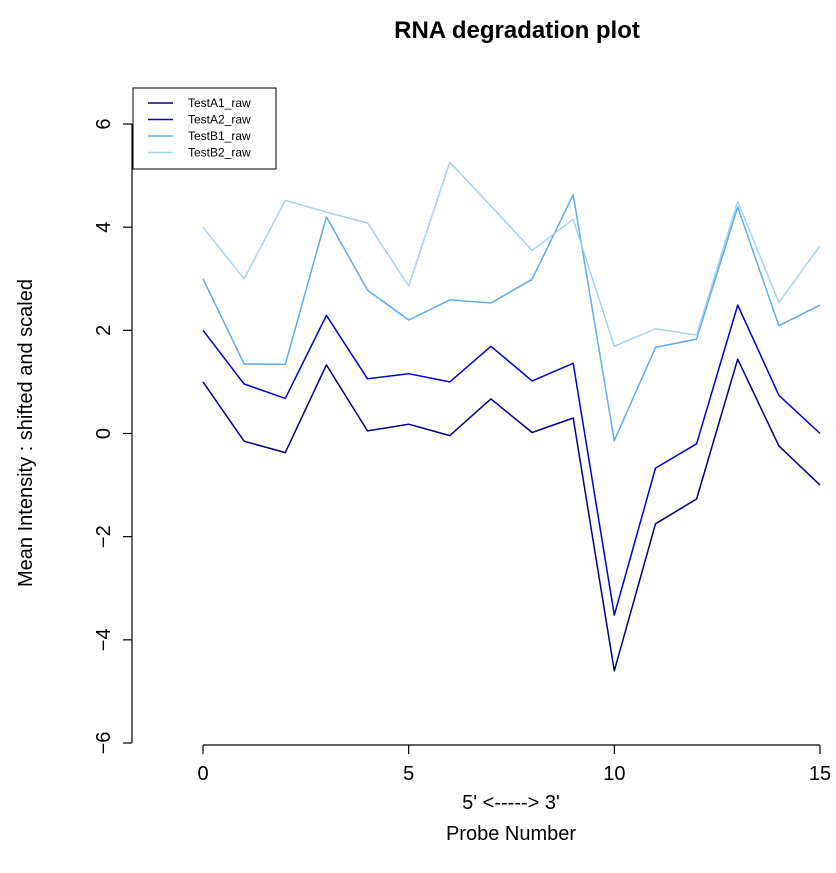 The width and height of the screenshot is (836, 873). Describe the element at coordinates (104, 330) in the screenshot. I see `y-tick-label: 2` at that location.